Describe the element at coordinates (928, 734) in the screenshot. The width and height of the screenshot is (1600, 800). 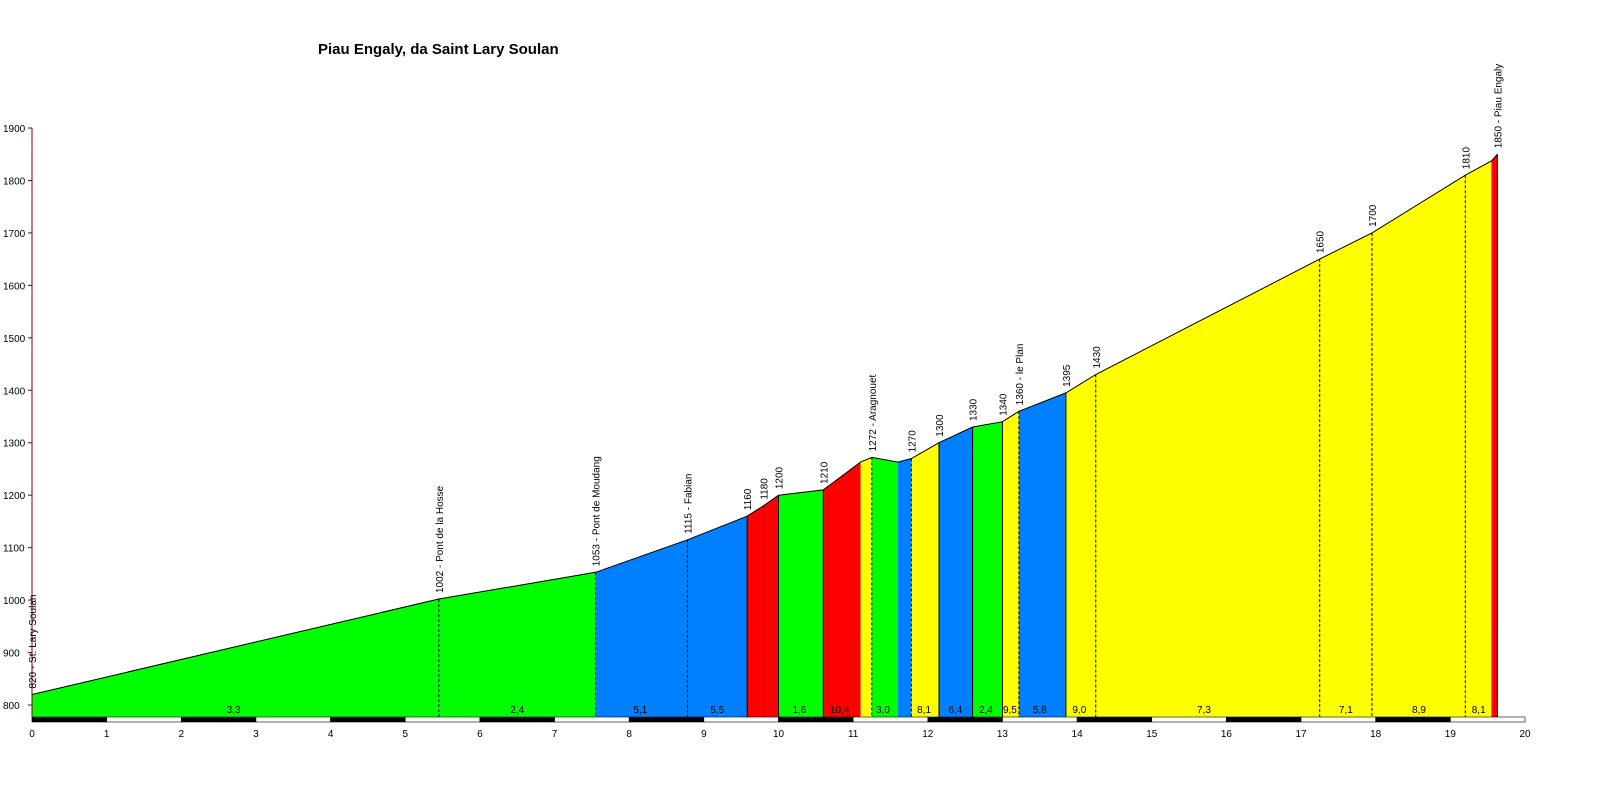
I see `x-tick-label-12: 12` at that location.